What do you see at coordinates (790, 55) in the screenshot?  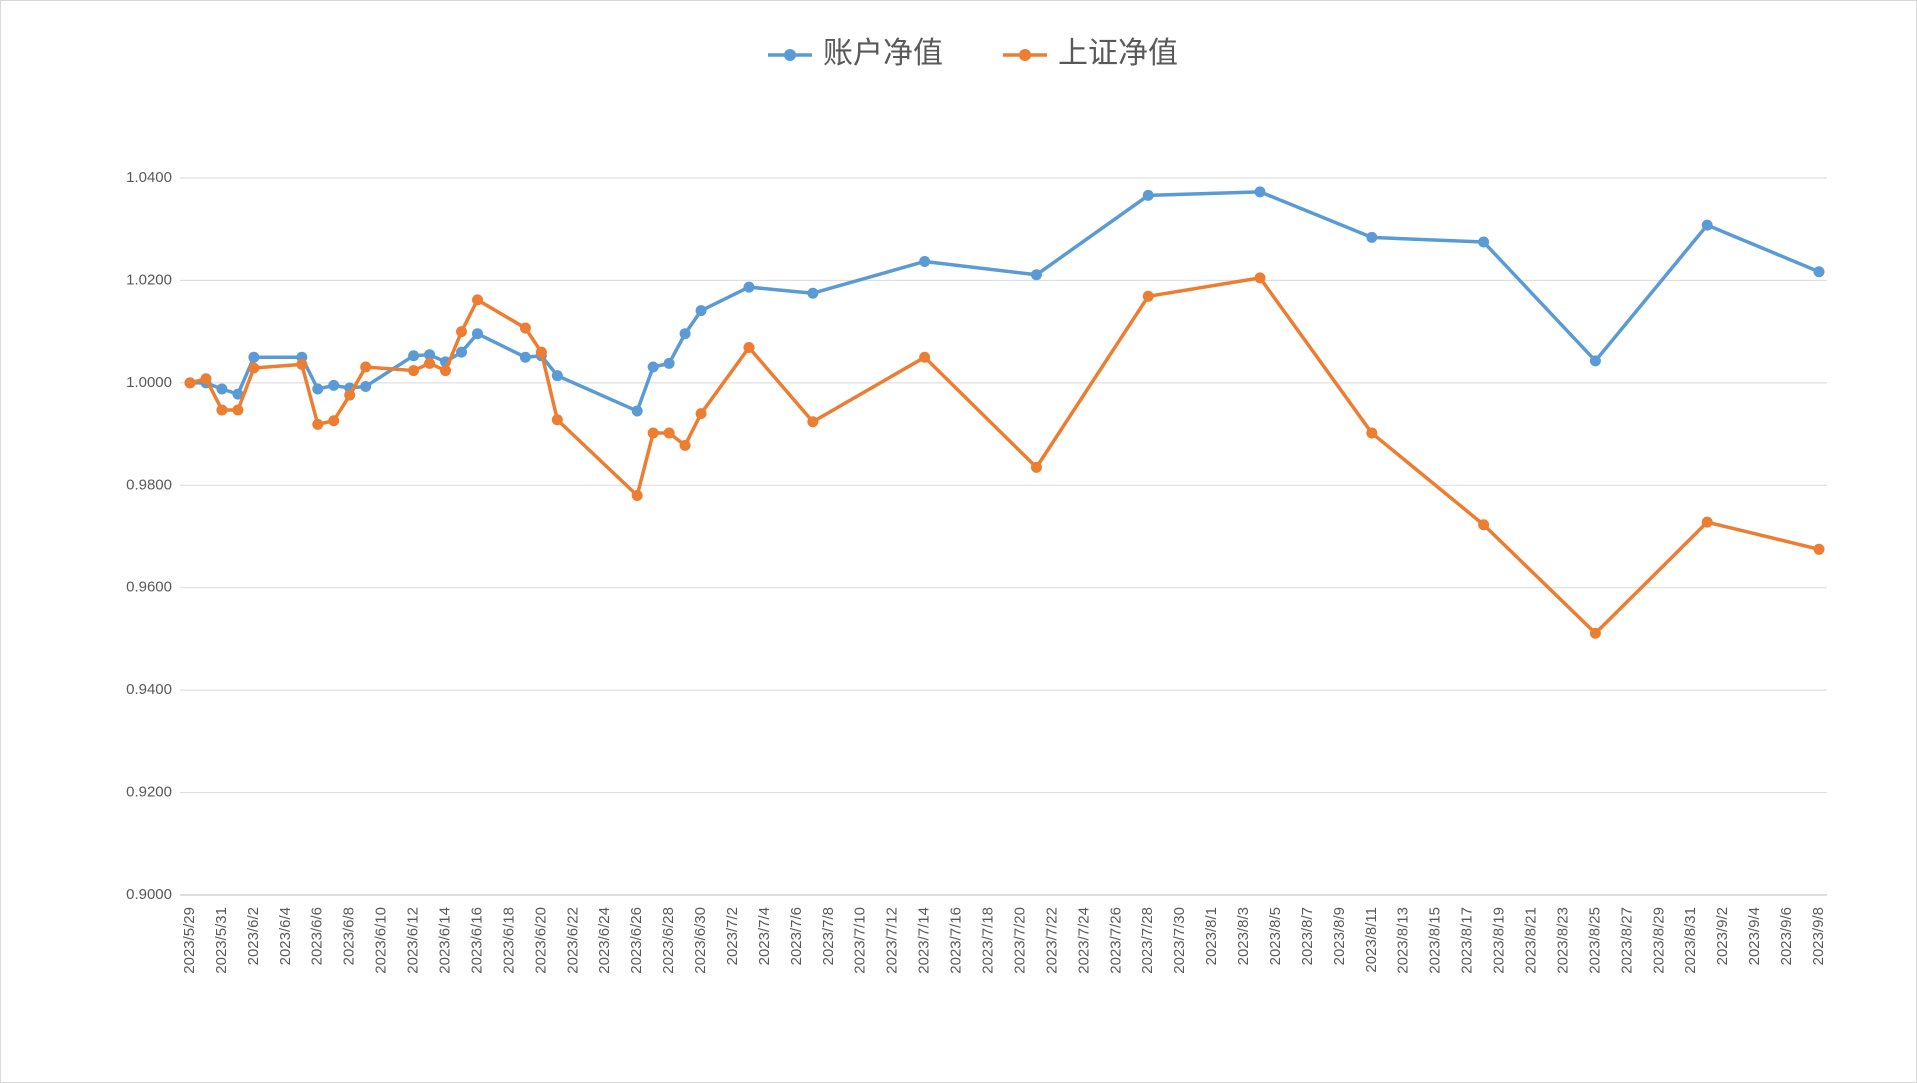 I see `legend-marker` at bounding box center [790, 55].